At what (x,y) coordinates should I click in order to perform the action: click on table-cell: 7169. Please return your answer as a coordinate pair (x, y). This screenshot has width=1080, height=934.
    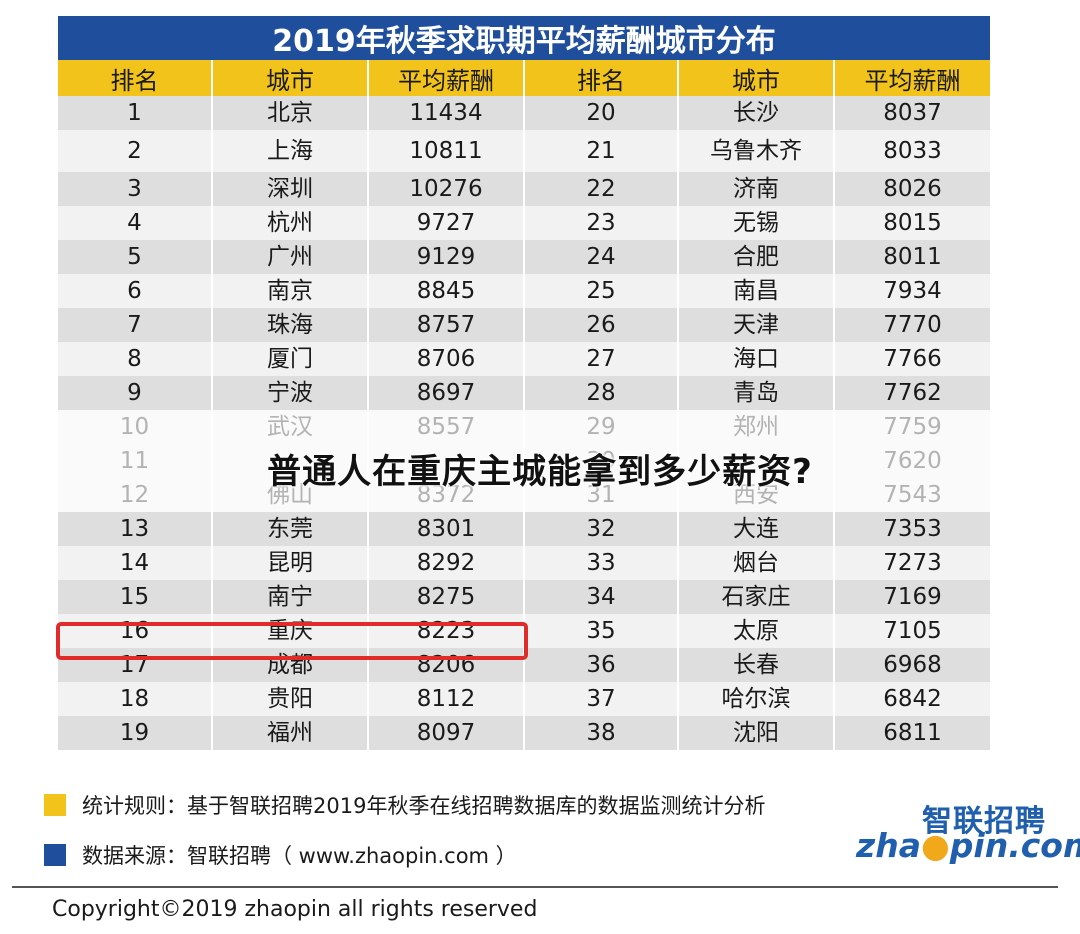
    Looking at the image, I should click on (911, 597).